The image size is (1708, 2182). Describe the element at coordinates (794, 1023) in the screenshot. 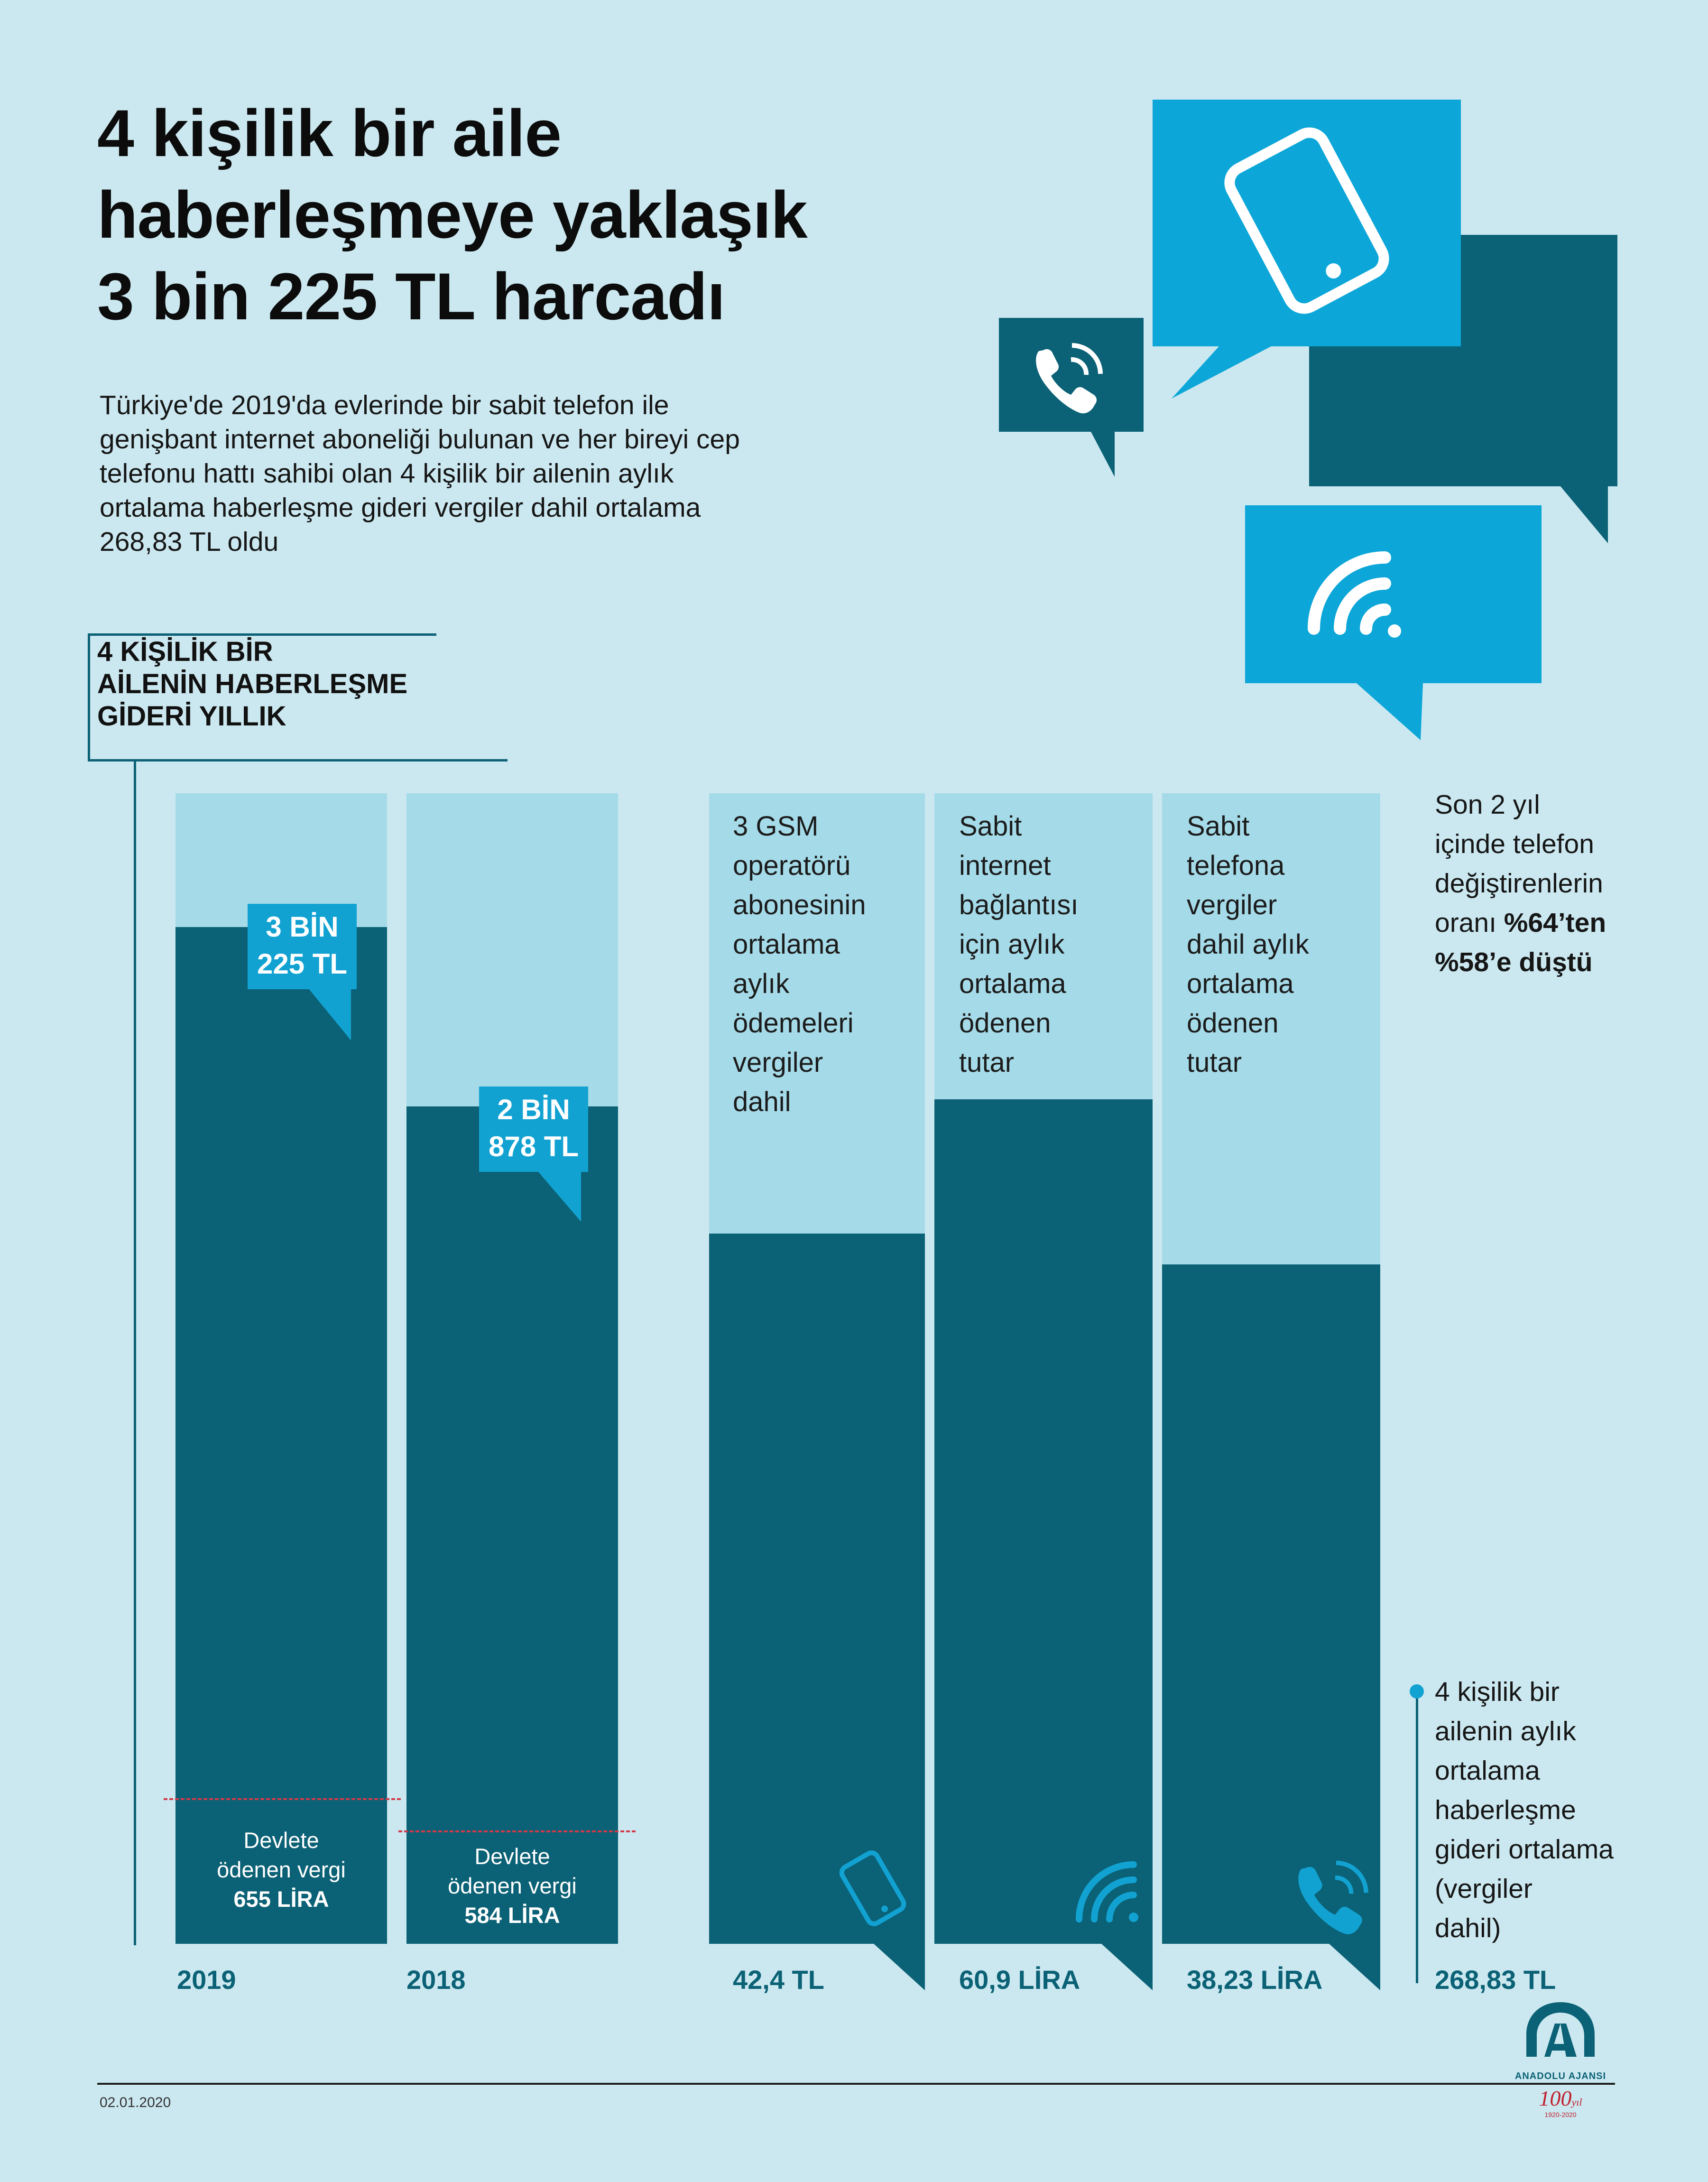

I see `bar-gsm-line: ödemeleri` at that location.